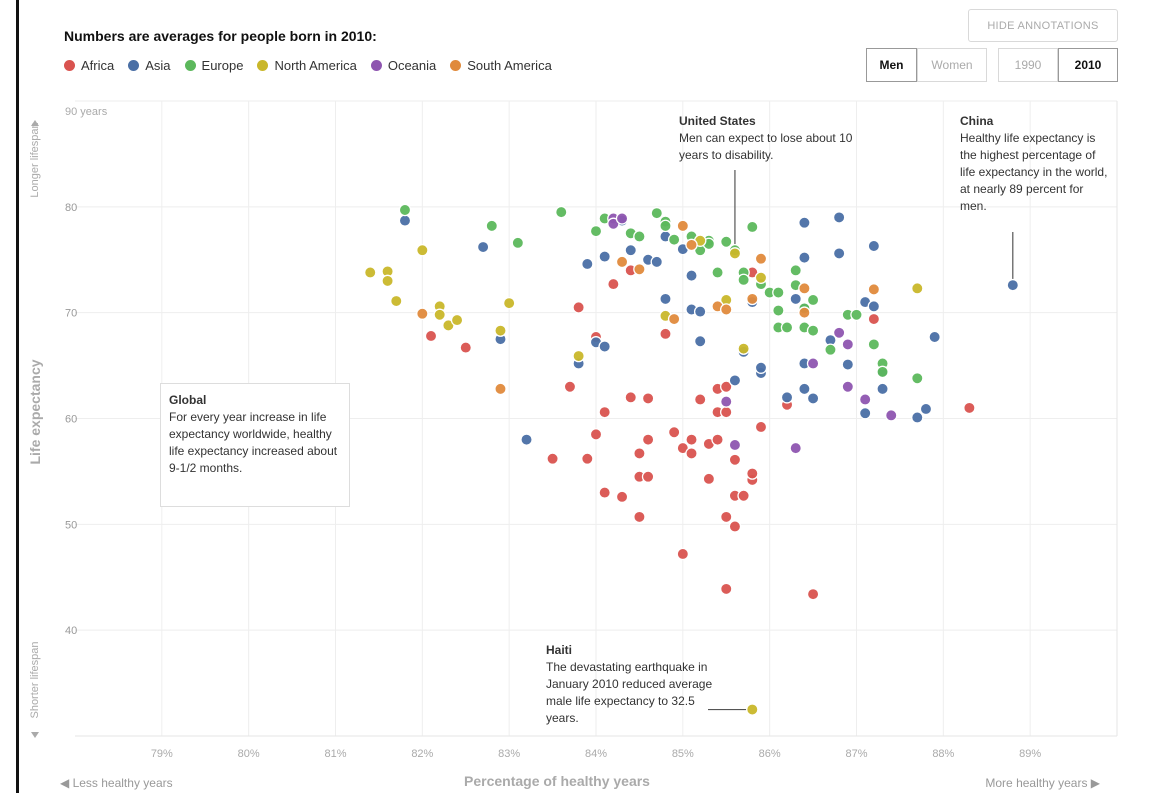  What do you see at coordinates (1088, 65) in the screenshot?
I see `year-2010-button: 2010` at bounding box center [1088, 65].